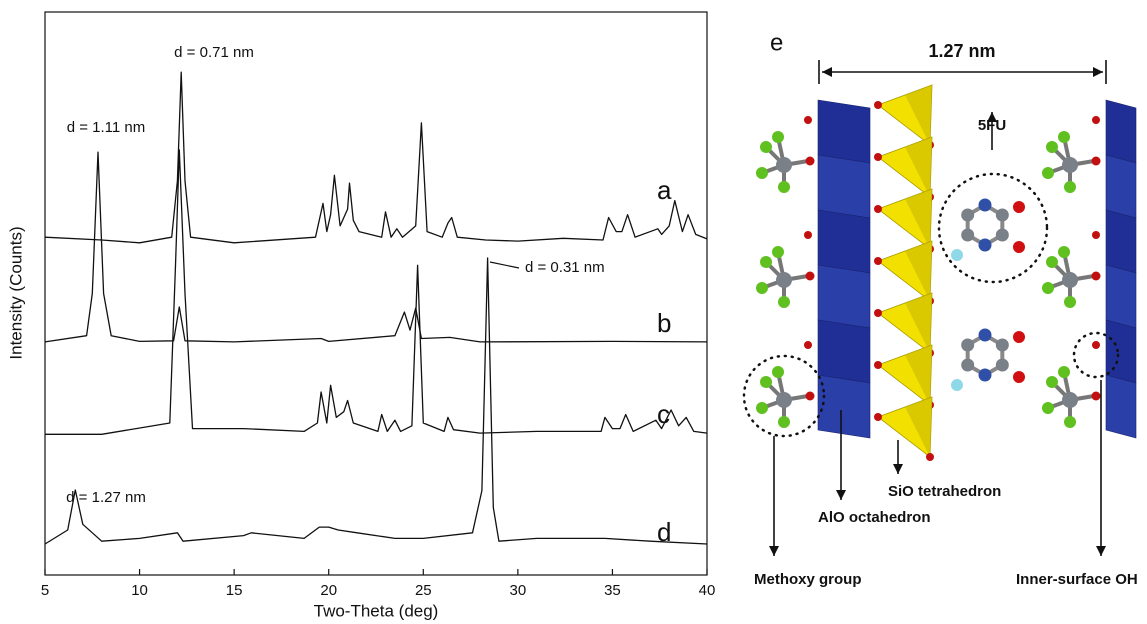  Describe the element at coordinates (214, 52) in the screenshot. I see `annotation: d = 0.71 nm` at that location.